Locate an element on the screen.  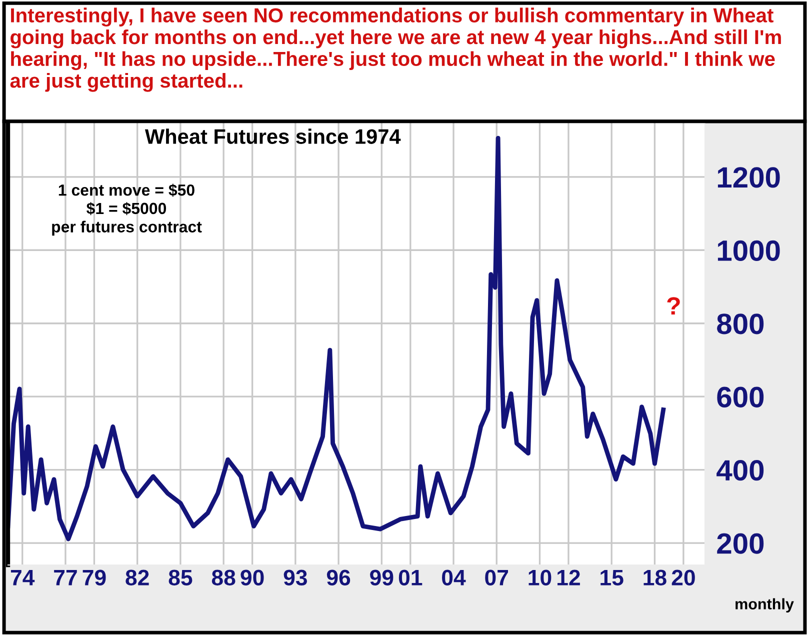
annotation: 1 cent move = $50 $1 = $5000 per futures contract is located at coordinates (127, 210).